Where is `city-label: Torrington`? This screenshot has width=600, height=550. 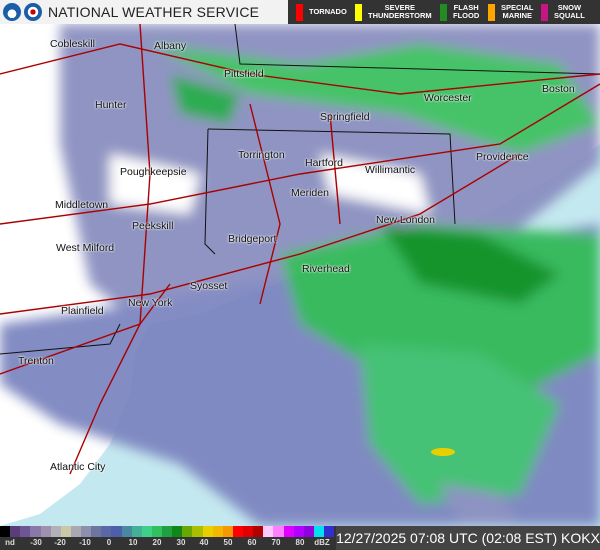 city-label: Torrington is located at coordinates (261, 155).